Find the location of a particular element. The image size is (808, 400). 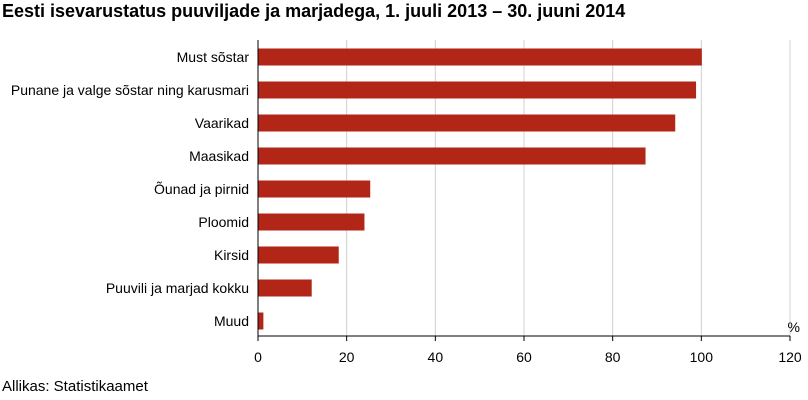

x-axis-unit-label: % is located at coordinates (794, 327).